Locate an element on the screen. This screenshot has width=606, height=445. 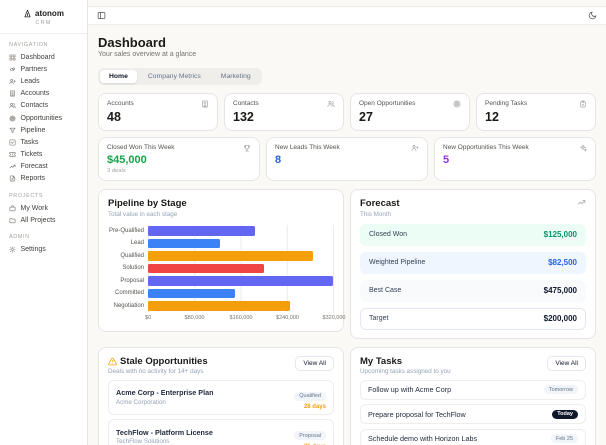
sidebar-section-label: Navigation is located at coordinates (29, 45).